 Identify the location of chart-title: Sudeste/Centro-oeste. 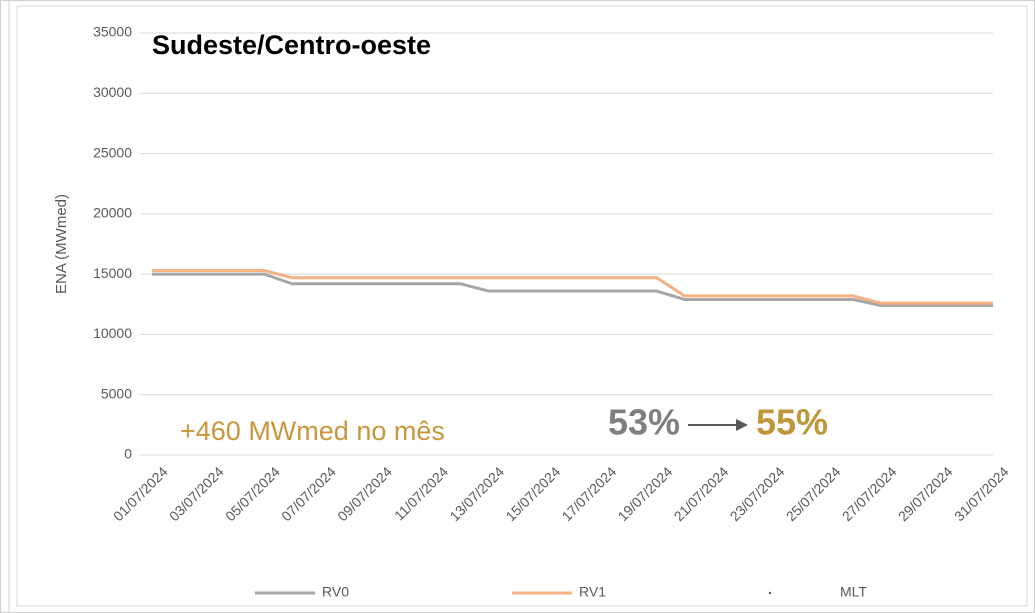
(291, 45).